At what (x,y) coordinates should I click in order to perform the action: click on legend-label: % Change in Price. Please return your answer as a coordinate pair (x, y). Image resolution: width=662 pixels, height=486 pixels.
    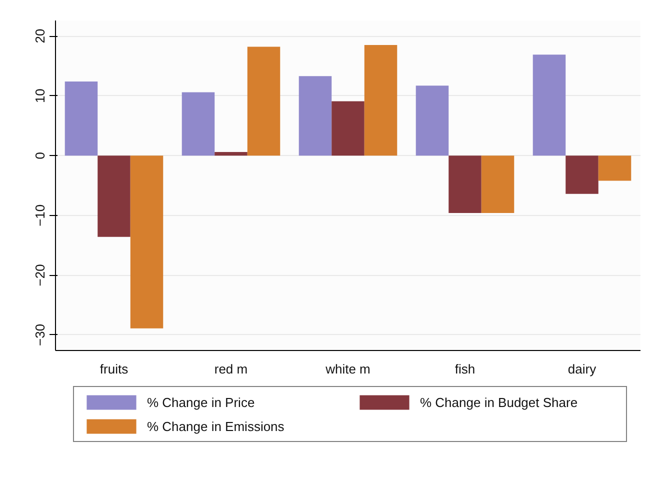
    Looking at the image, I should click on (201, 402).